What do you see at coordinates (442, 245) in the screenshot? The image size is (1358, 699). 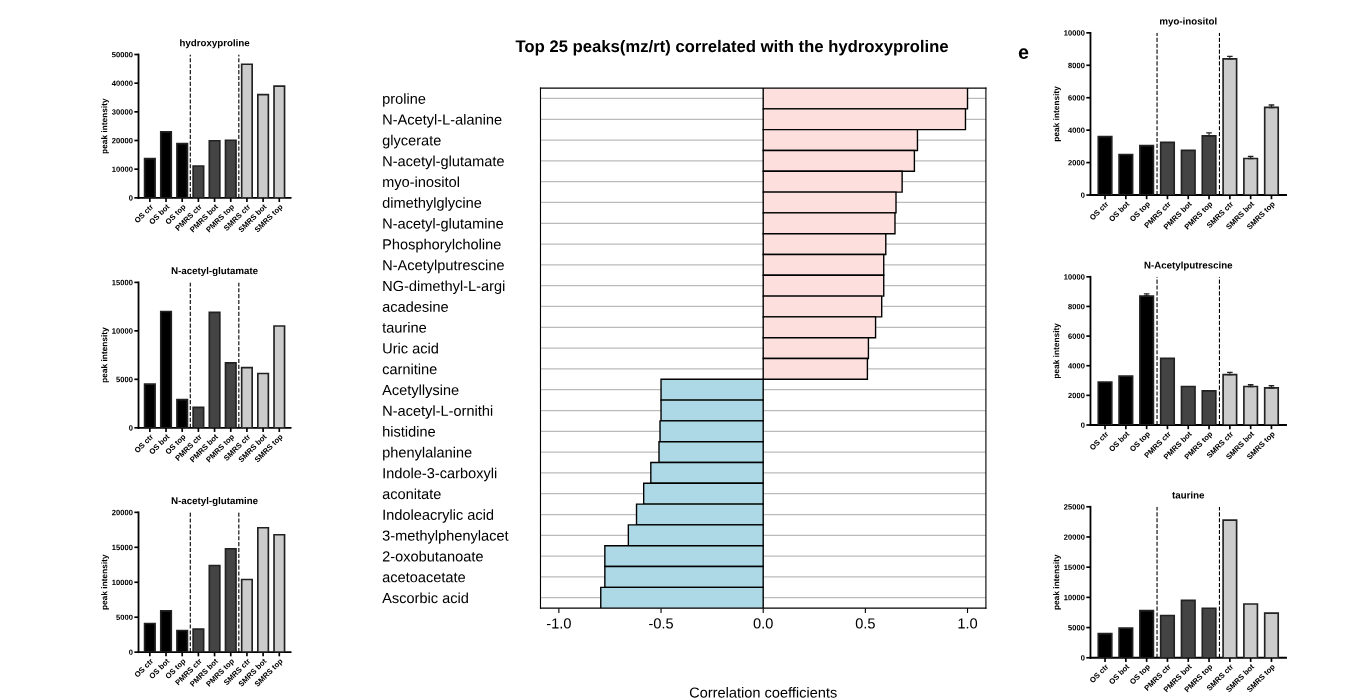 I see `y-tick-label: Phosphorylcholine` at bounding box center [442, 245].